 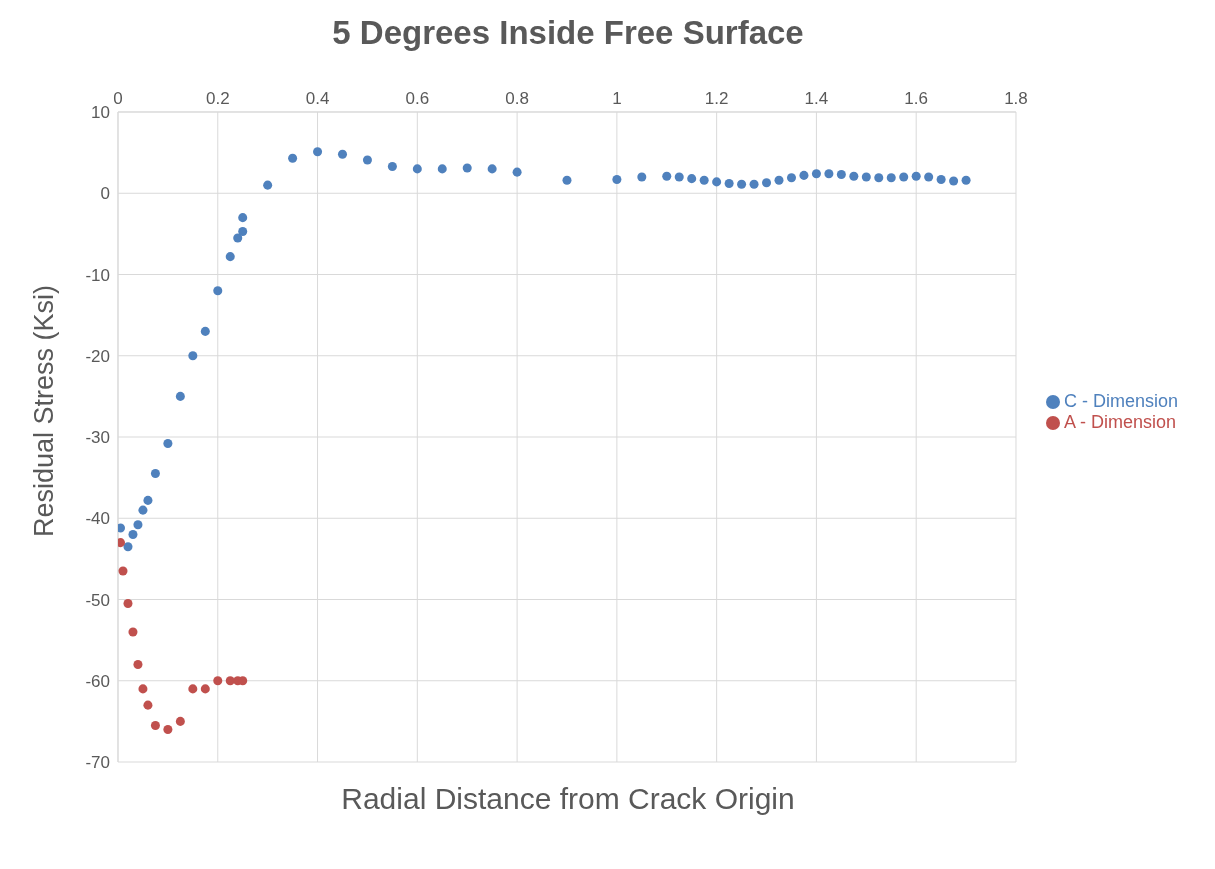 What do you see at coordinates (816, 98) in the screenshot?
I see `x-tick-label: 1.4` at bounding box center [816, 98].